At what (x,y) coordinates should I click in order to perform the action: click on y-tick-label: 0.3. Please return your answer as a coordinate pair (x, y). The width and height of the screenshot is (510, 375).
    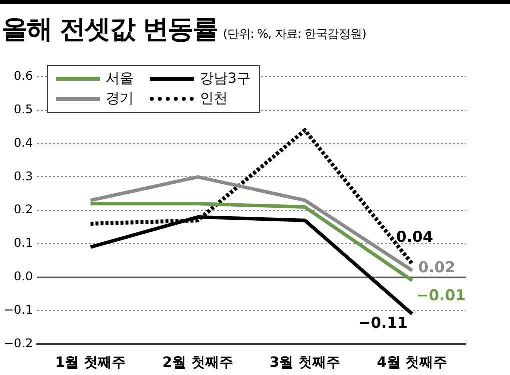
    Looking at the image, I should click on (24, 176).